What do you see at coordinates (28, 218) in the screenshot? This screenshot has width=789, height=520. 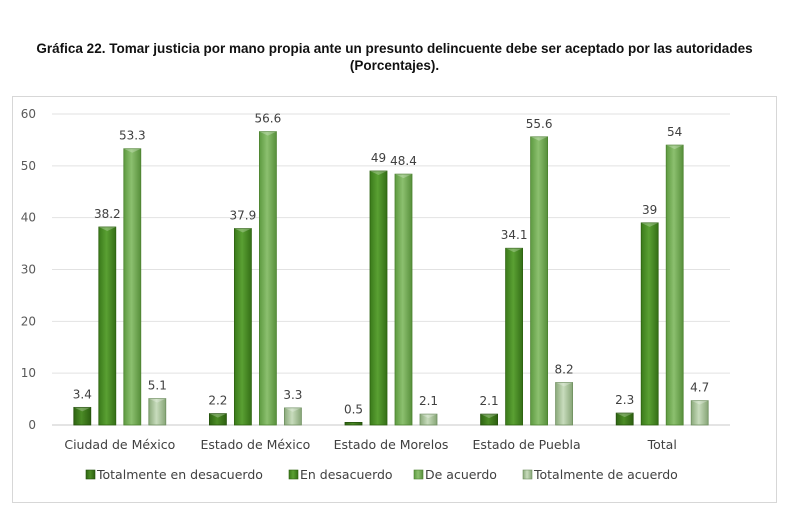 I see `y-tick-label: 40` at bounding box center [28, 218].